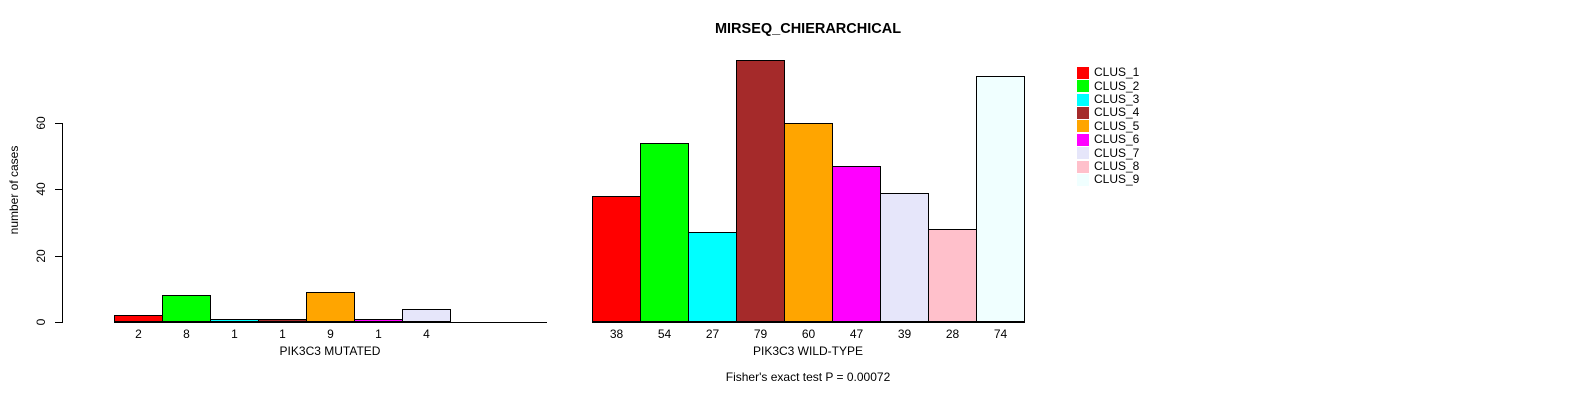  What do you see at coordinates (41, 189) in the screenshot?
I see `y-tick-label: 40` at bounding box center [41, 189].